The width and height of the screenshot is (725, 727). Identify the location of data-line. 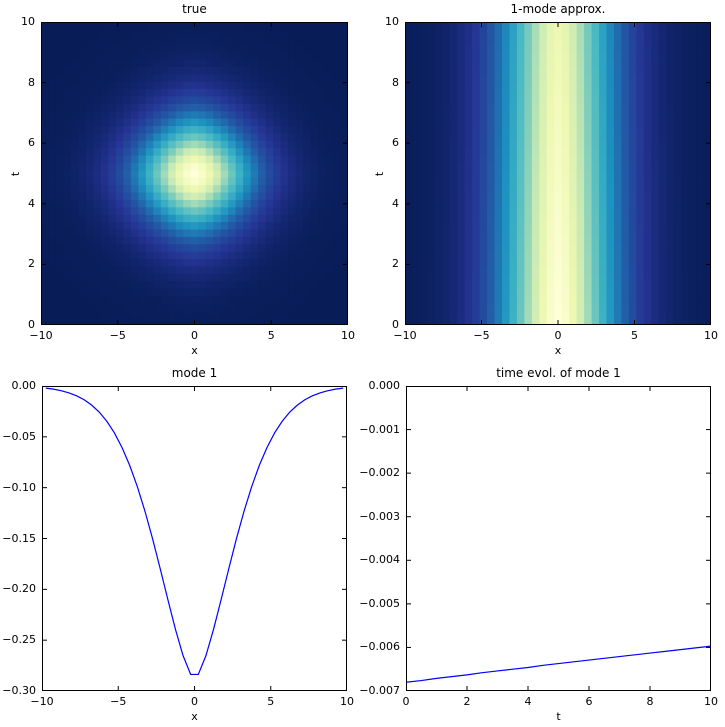
(558, 664).